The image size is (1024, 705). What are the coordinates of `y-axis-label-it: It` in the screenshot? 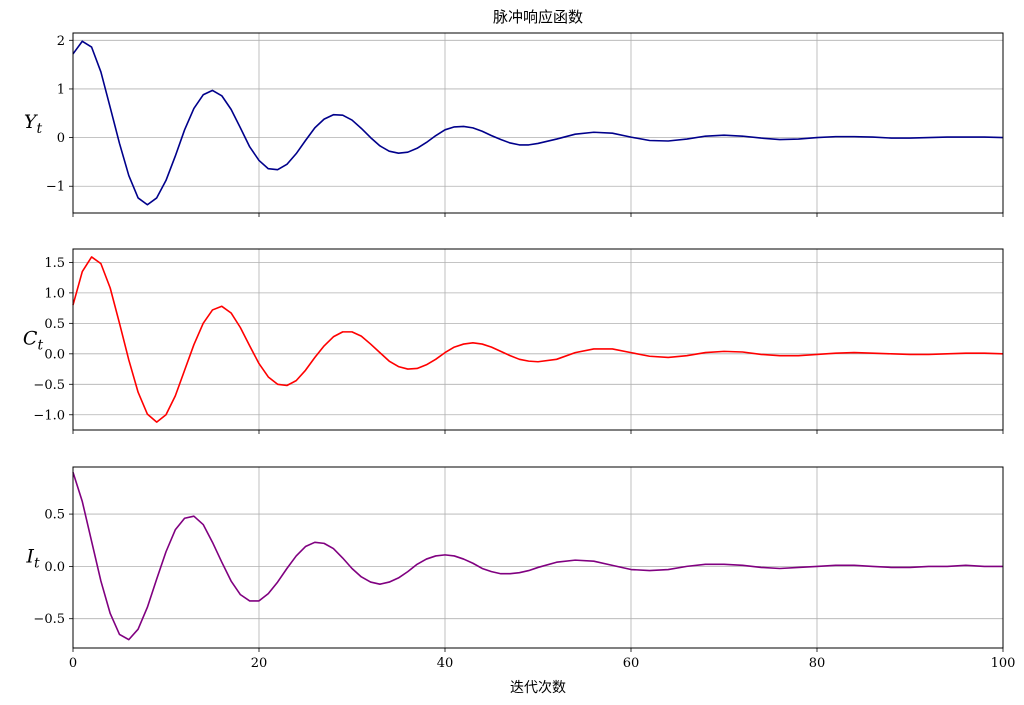 It's located at (32, 559).